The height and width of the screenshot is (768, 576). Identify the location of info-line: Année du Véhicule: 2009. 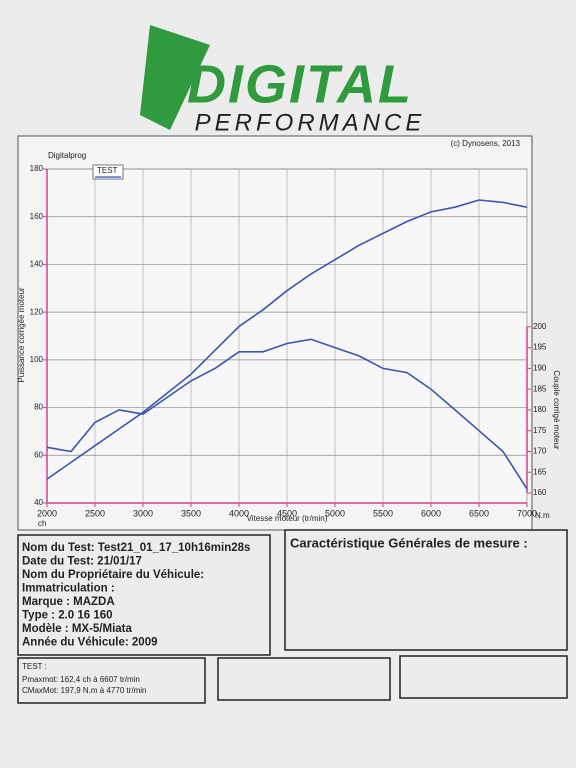
(90, 643).